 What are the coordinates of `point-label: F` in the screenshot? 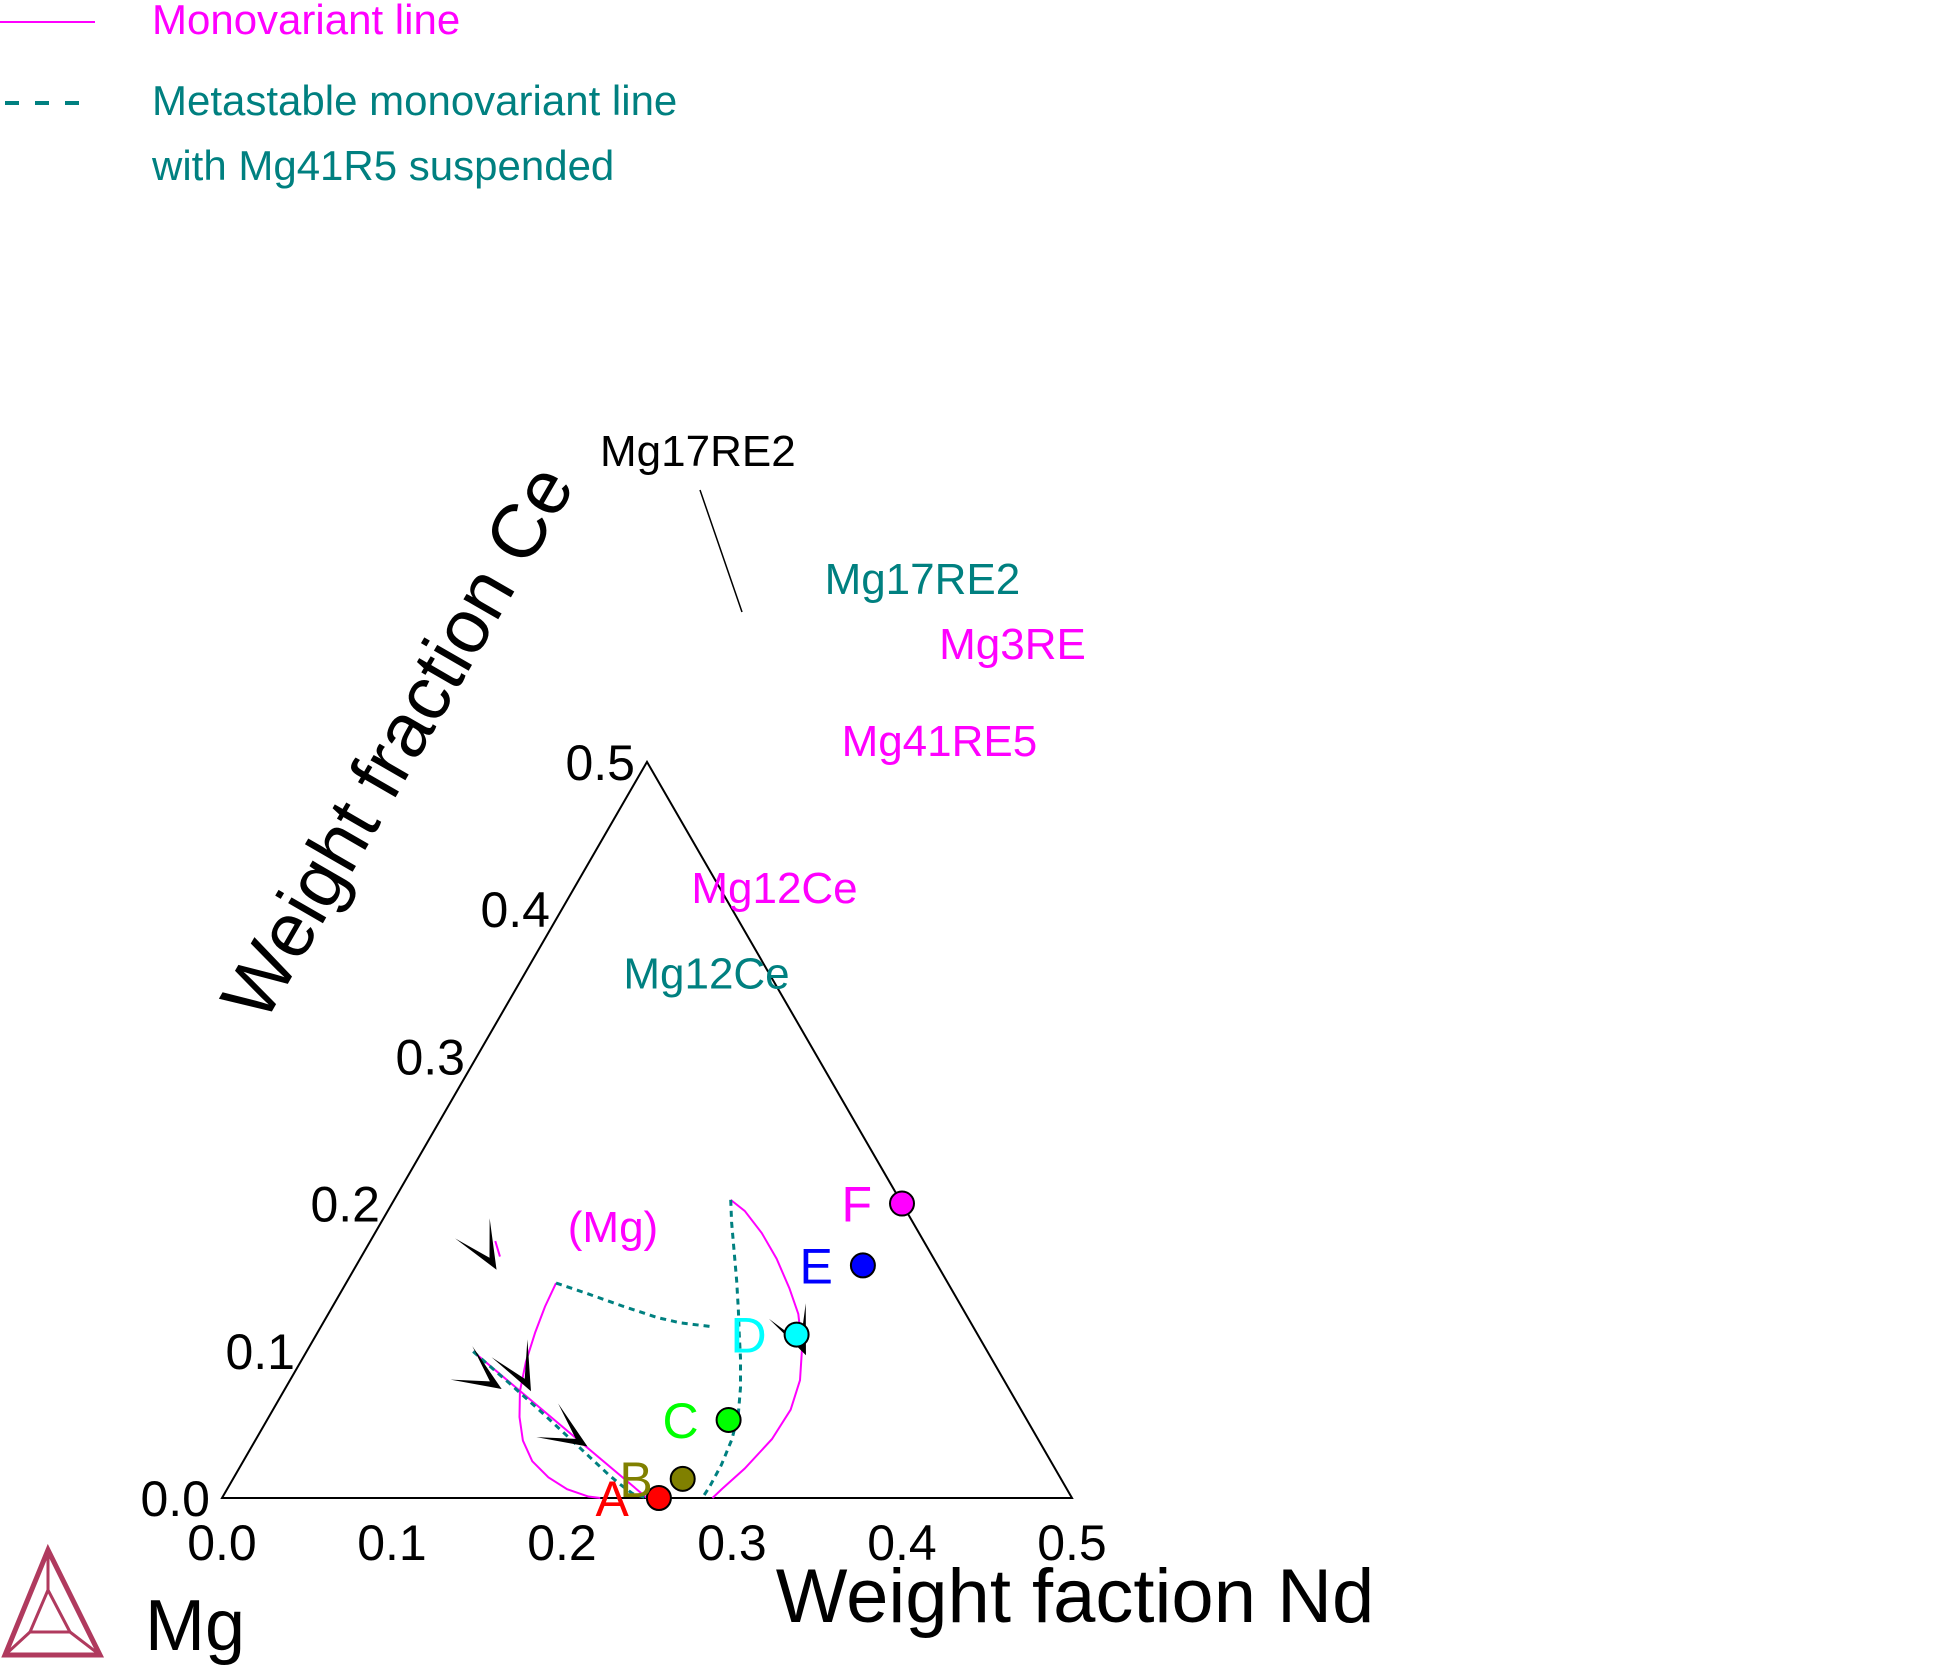 It's located at (856, 1205).